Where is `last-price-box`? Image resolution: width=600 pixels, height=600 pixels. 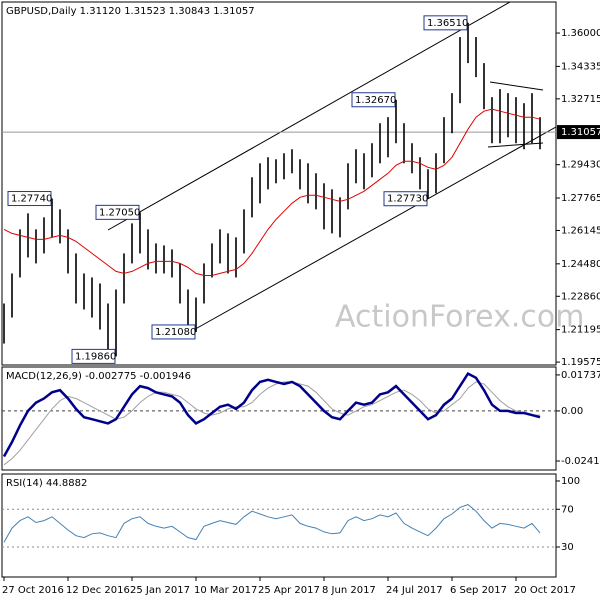
last-price-box is located at coordinates (578, 132).